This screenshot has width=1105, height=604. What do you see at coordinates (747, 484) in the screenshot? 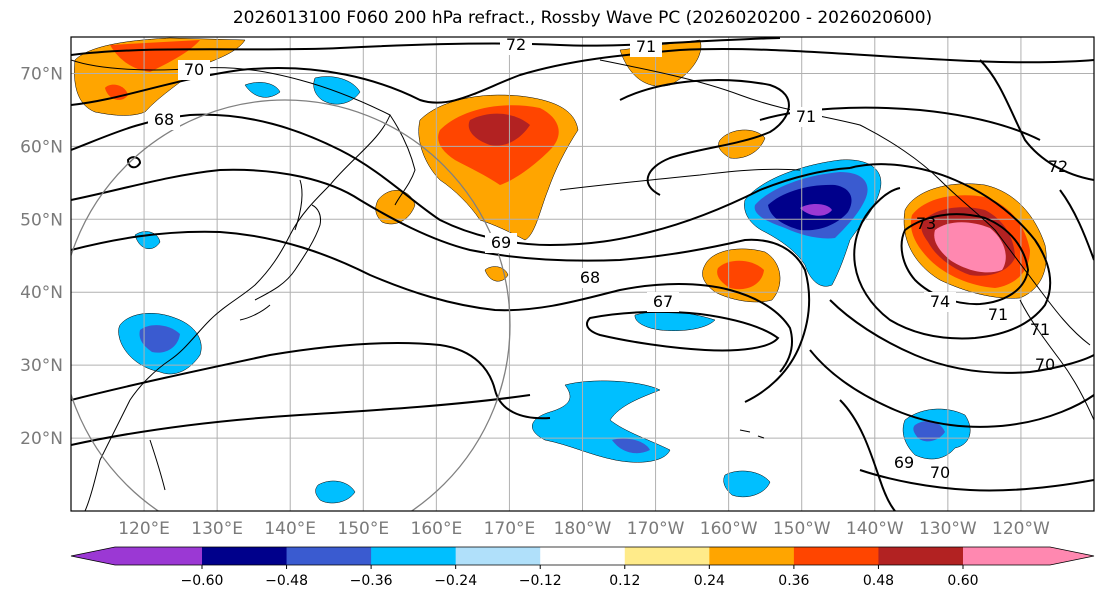
I see `negative-anomaly-southeast-small` at bounding box center [747, 484].